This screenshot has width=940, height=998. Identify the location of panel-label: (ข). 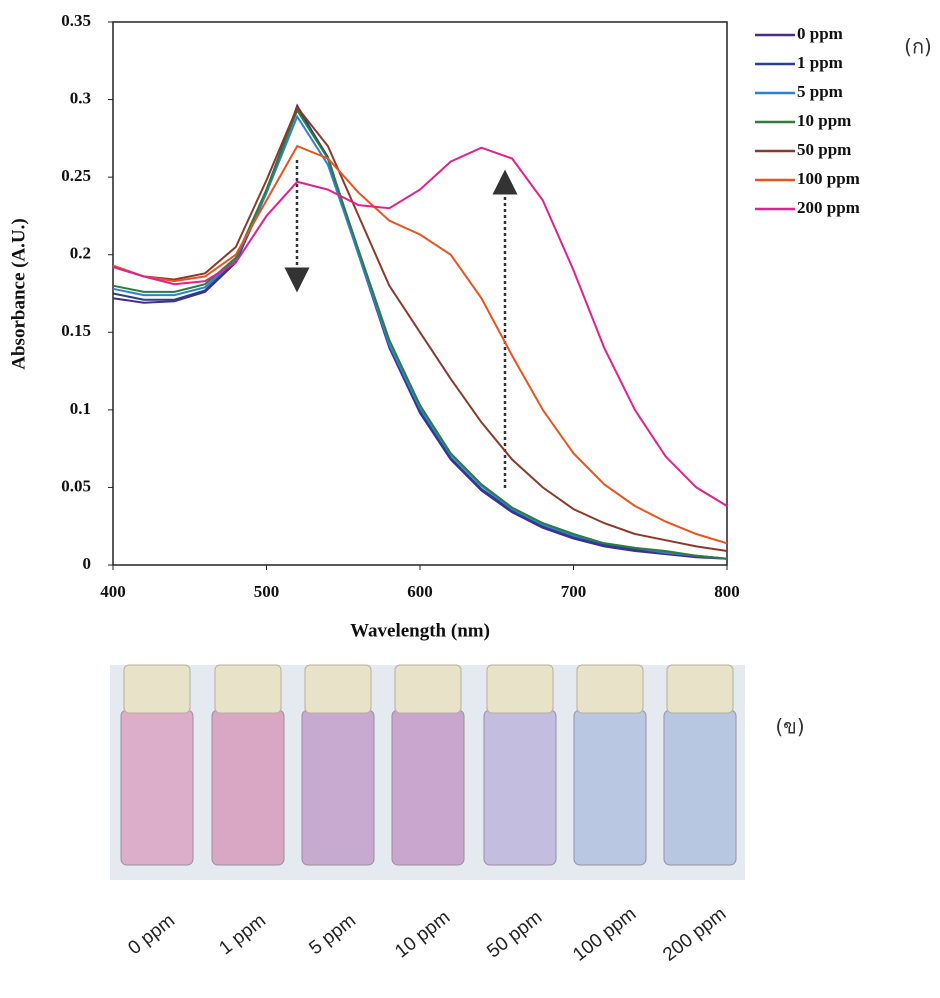
(789, 727).